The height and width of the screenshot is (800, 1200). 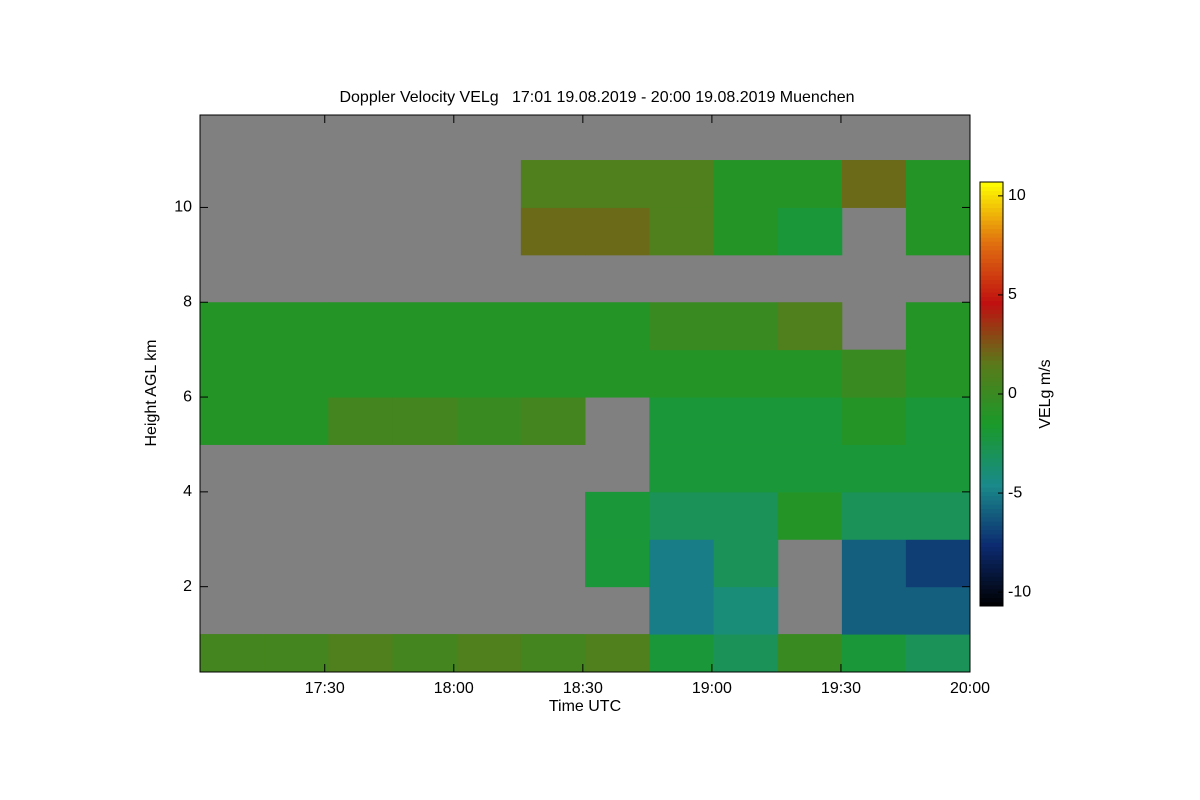 I want to click on x-tick-label: 20:00, so click(x=970, y=688).